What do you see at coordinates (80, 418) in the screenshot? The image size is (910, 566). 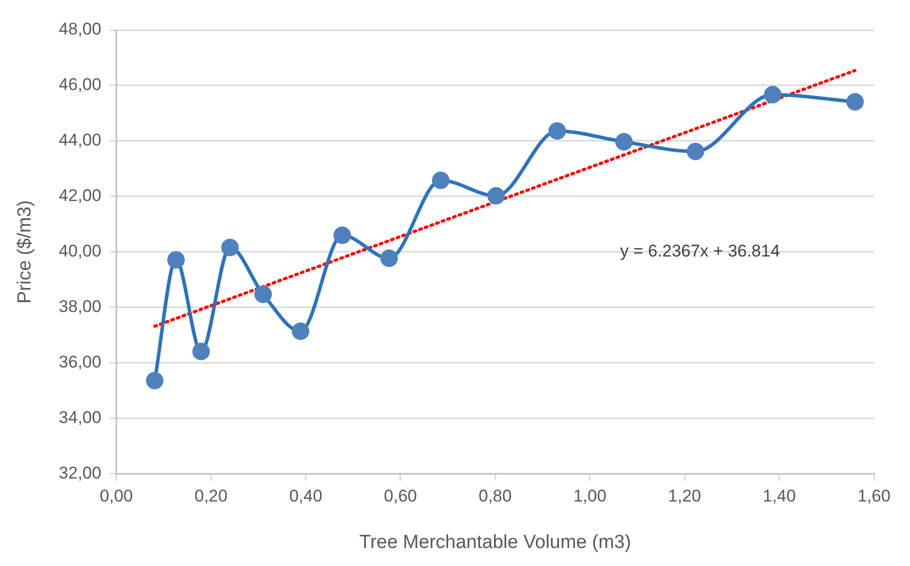 I see `y-tick-label: 34,00` at bounding box center [80, 418].